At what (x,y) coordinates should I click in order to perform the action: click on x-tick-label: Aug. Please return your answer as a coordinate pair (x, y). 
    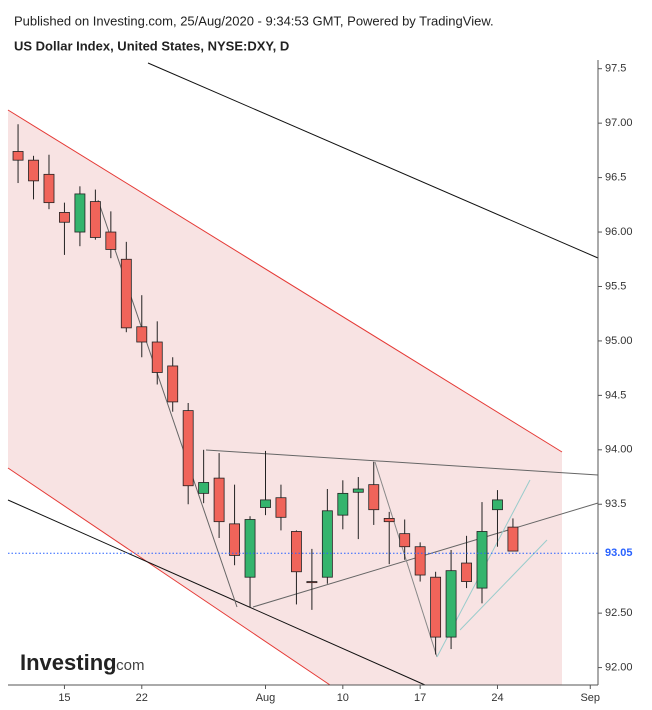
    Looking at the image, I should click on (266, 698).